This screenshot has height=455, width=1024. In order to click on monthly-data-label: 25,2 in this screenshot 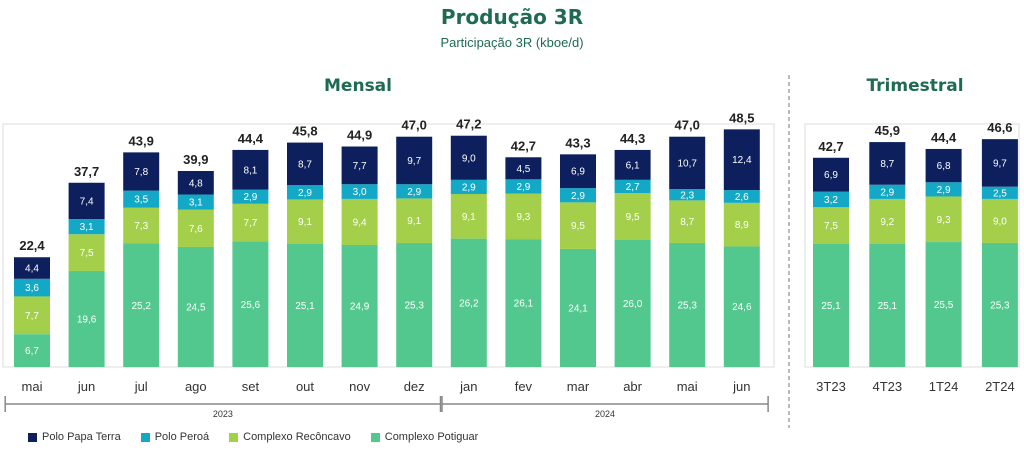, I will do `click(141, 306)`.